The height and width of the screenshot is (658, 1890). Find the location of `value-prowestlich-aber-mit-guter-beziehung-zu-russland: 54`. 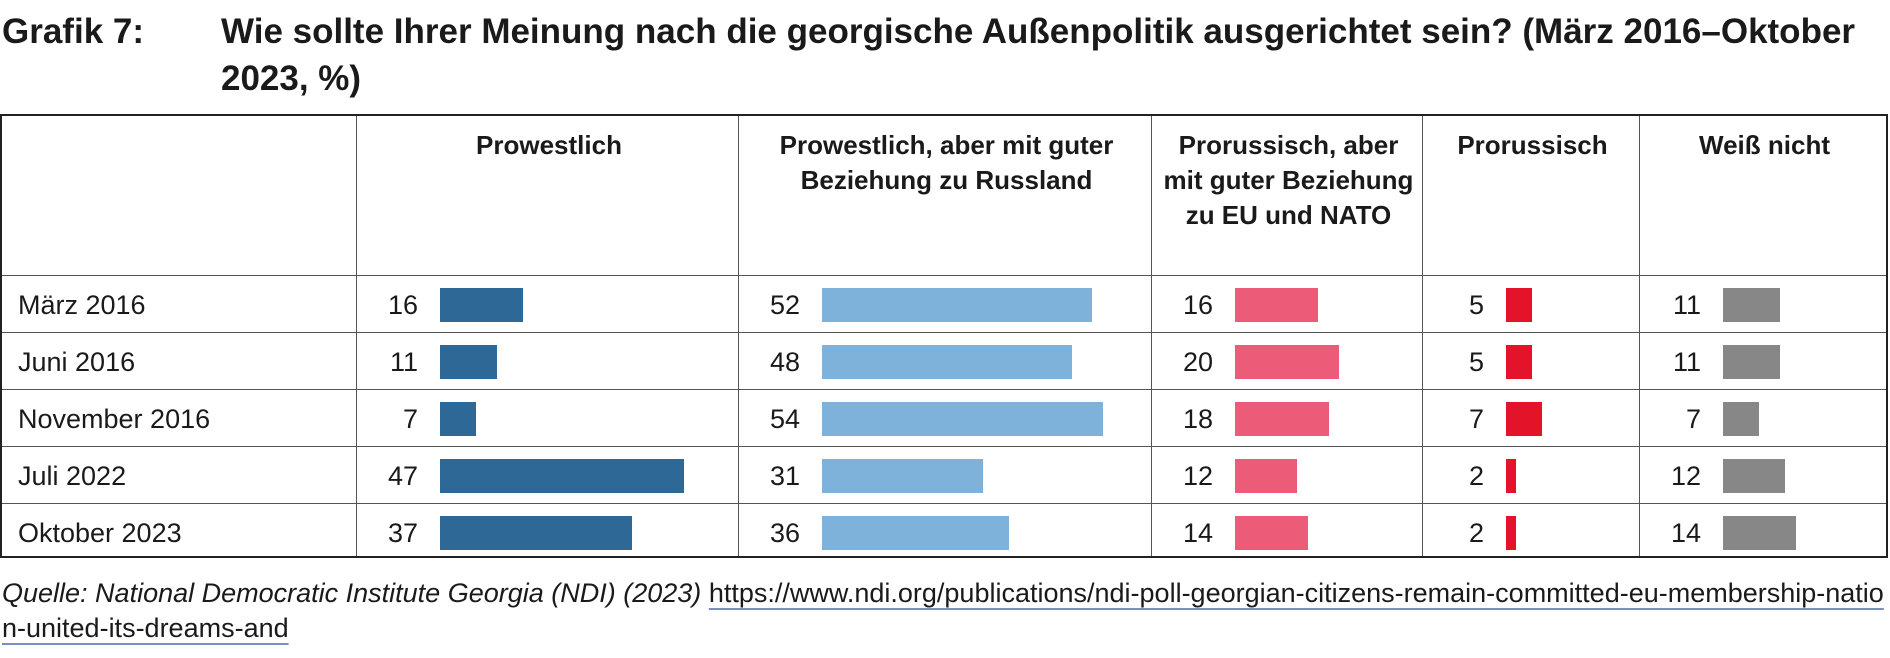

value-prowestlich-aber-mit-guter-beziehung-zu-russland: 54 is located at coordinates (784, 419).